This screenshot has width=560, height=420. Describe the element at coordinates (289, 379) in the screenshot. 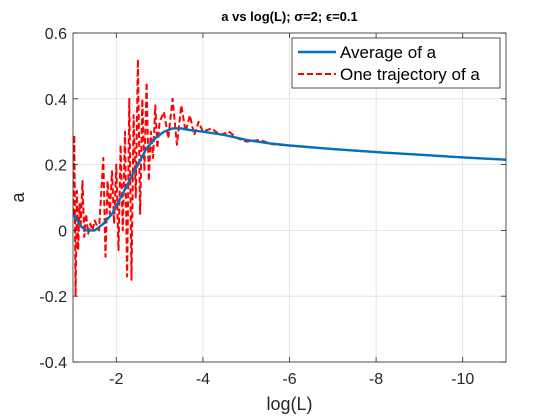

I see `x-tick-label: -6` at that location.